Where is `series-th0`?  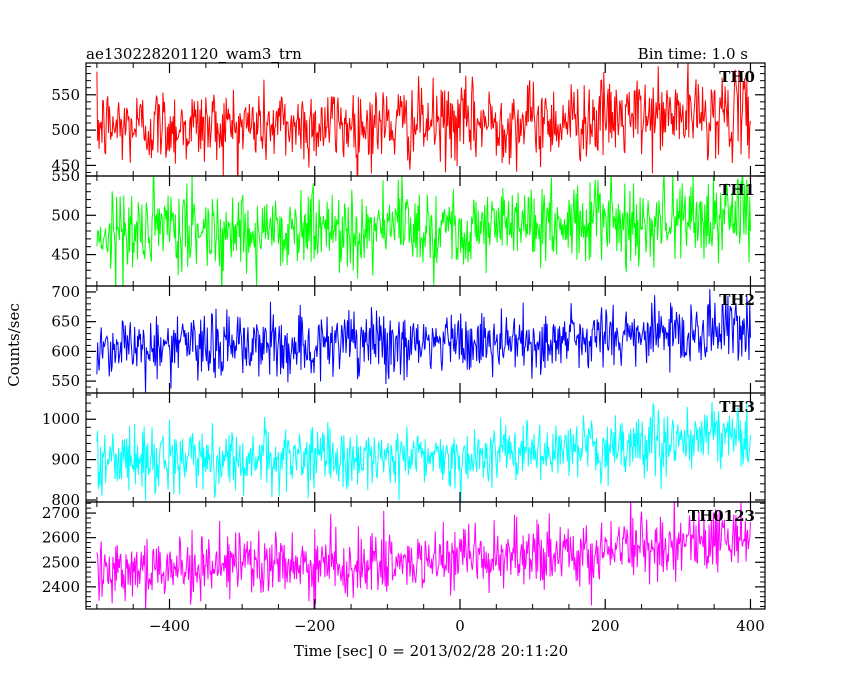
series-th0 is located at coordinates (423, 119).